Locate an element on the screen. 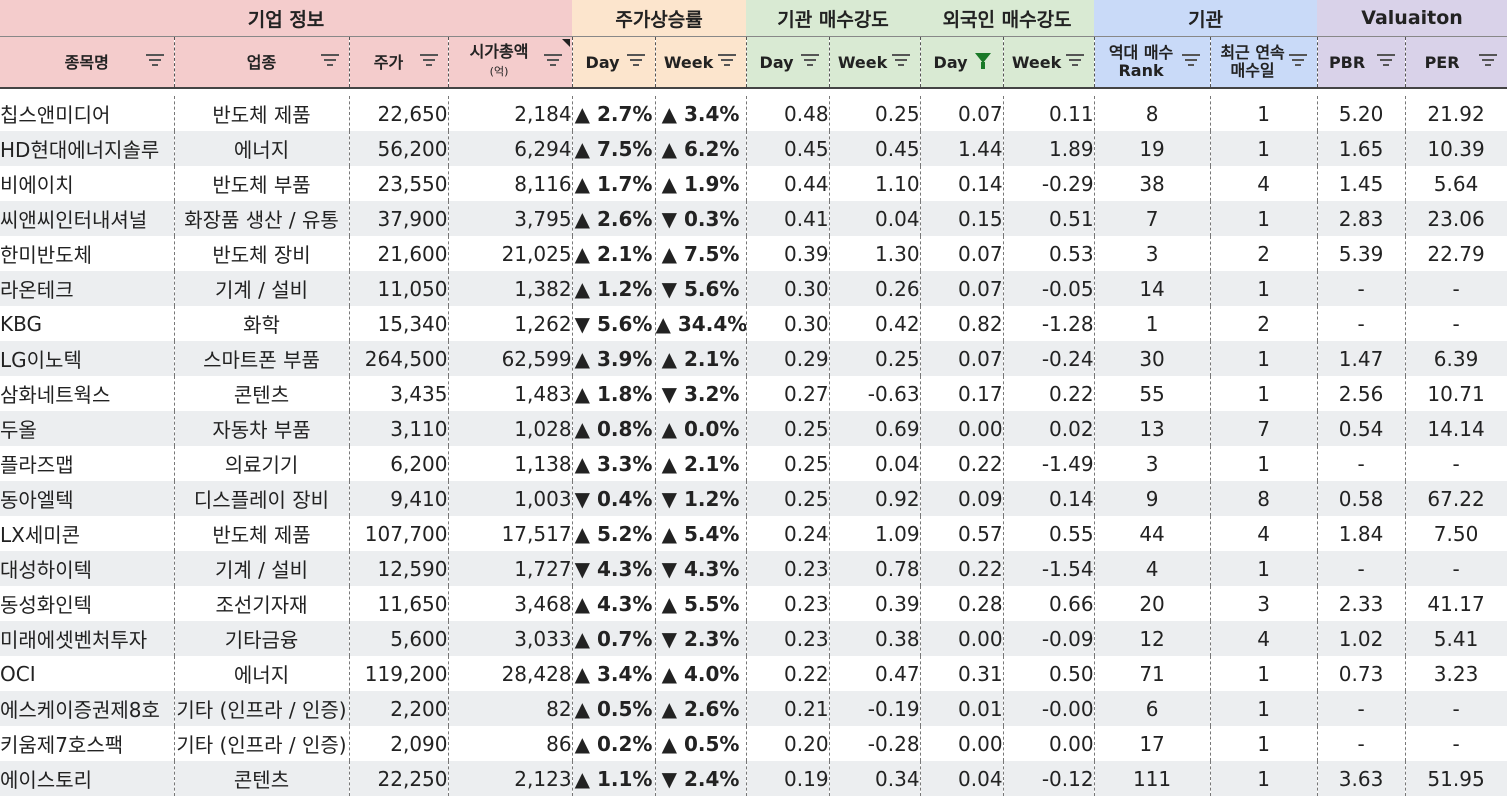  cell-per: 14.14 is located at coordinates (1456, 428).